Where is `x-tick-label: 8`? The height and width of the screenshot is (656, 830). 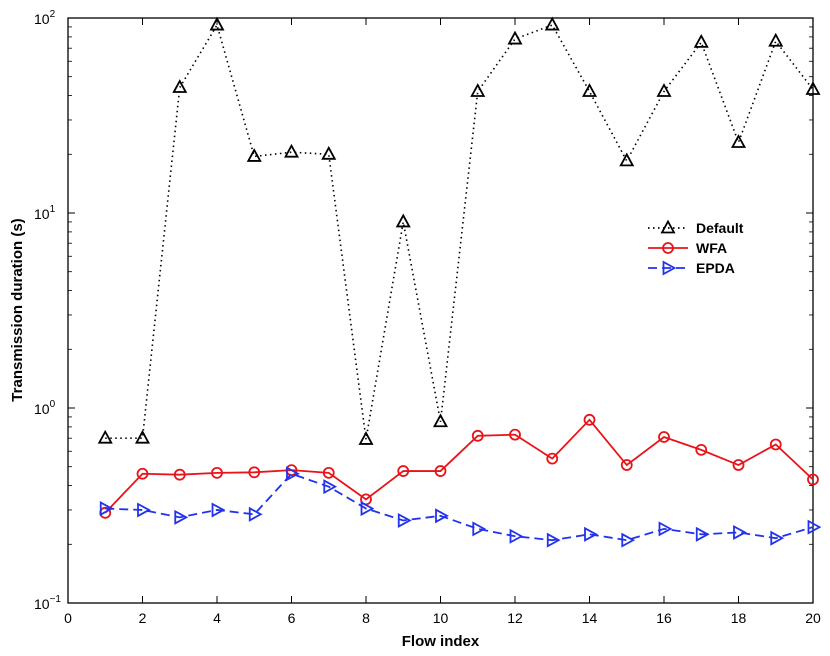
x-tick-label: 8 is located at coordinates (366, 618).